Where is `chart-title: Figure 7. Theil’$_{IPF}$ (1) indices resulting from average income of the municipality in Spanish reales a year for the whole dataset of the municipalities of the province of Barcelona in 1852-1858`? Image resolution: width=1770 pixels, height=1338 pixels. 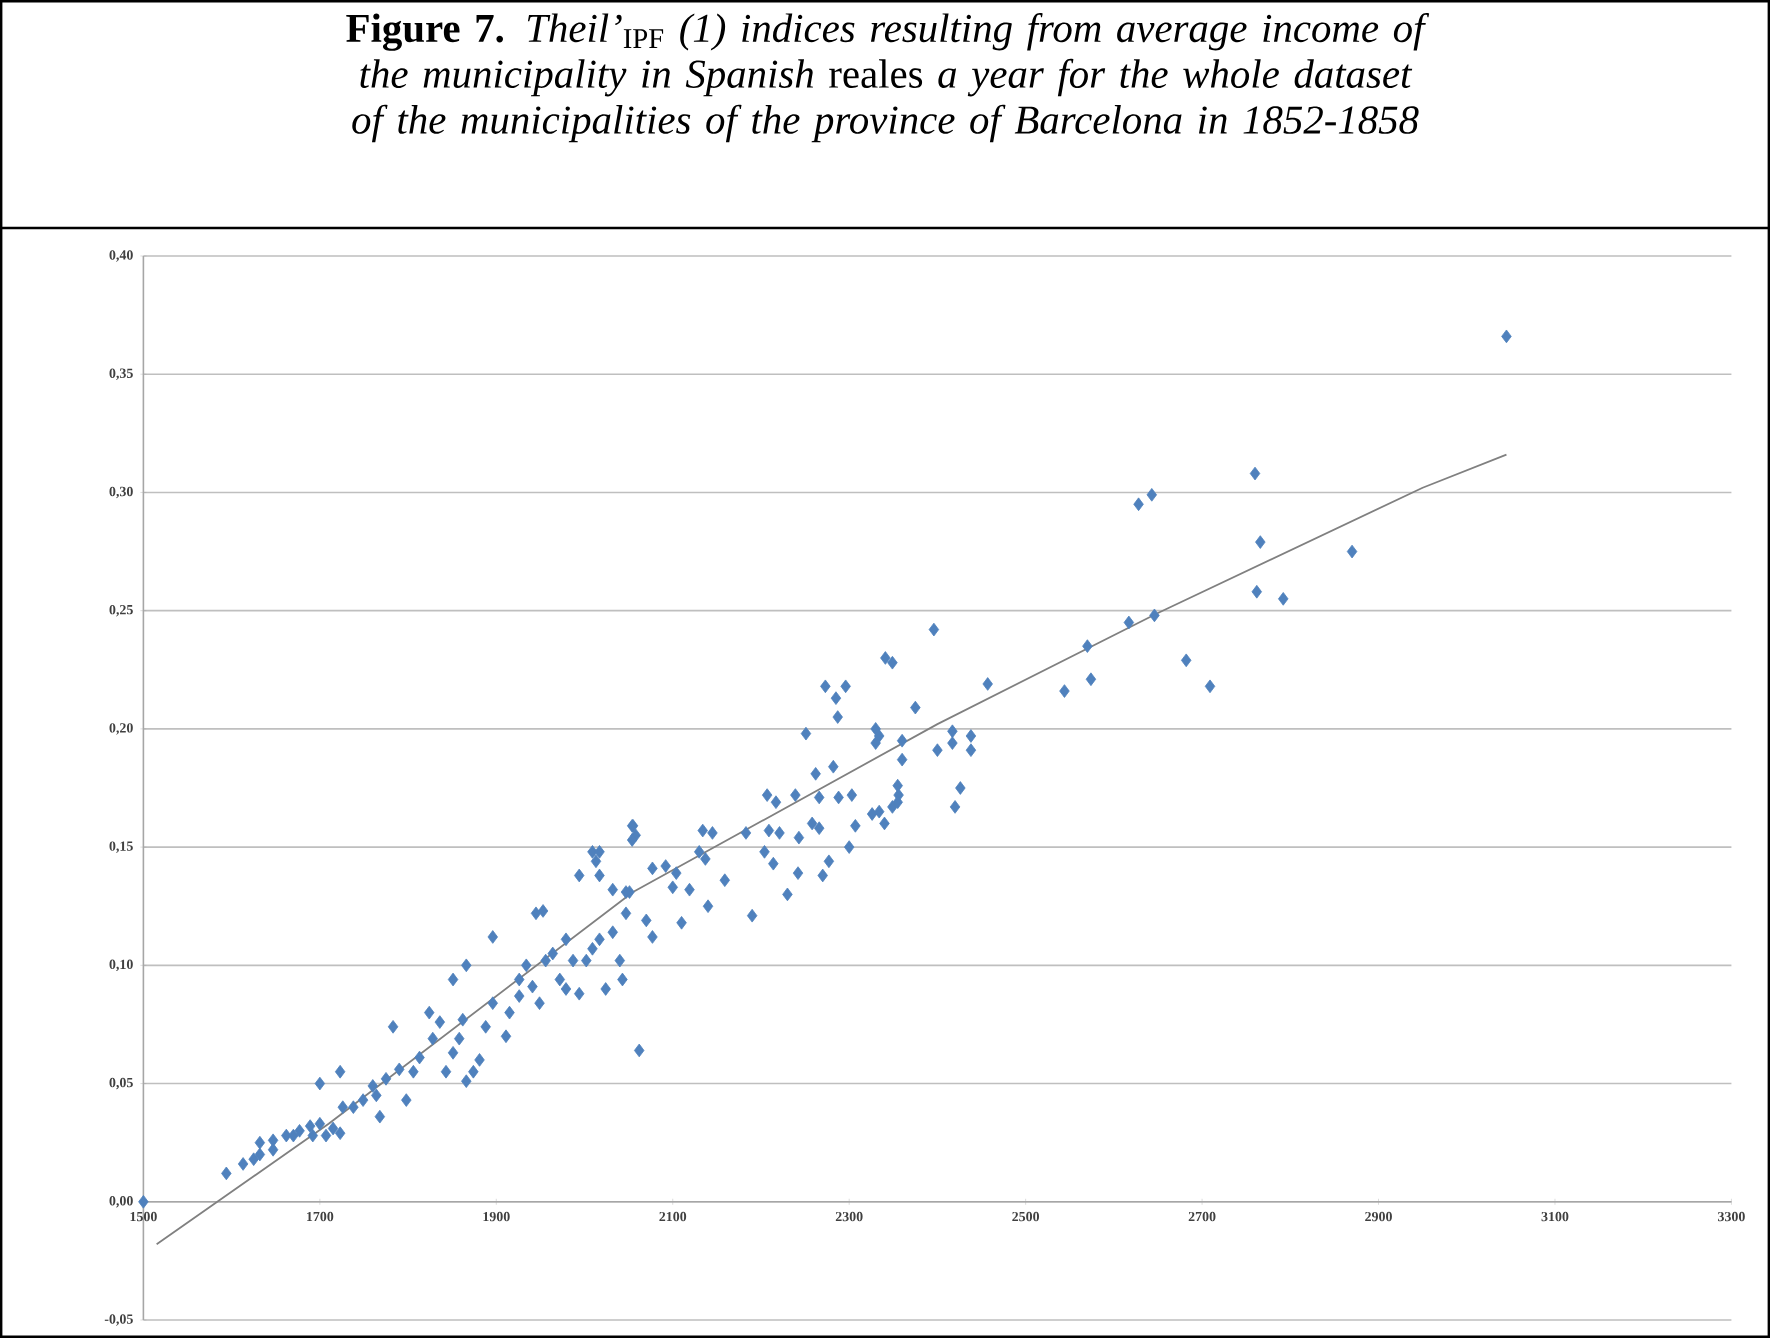 chart-title: Figure 7. Theil’$_{IPF}$ (1) indices resulting from average income of the municipality in Spanish reales a year for the whole dataset of the municipalities of the province of Barcelona in 1852-1858 is located at coordinates (888, 78).